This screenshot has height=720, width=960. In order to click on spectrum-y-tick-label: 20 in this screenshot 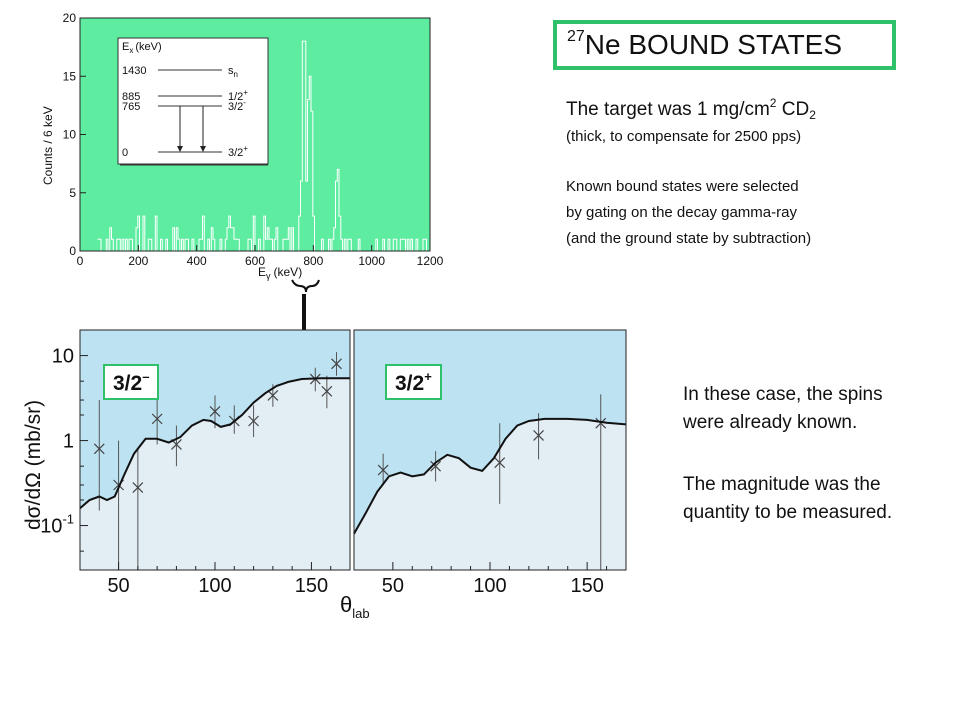, I will do `click(70, 18)`.